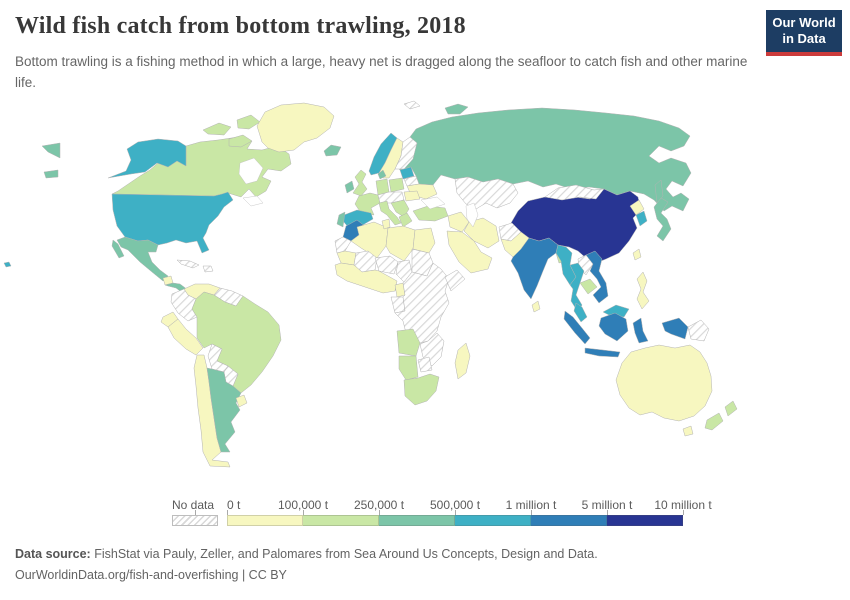 This screenshot has height=600, width=850. Describe the element at coordinates (698, 330) in the screenshot. I see `country-papua-new-guinea` at that location.